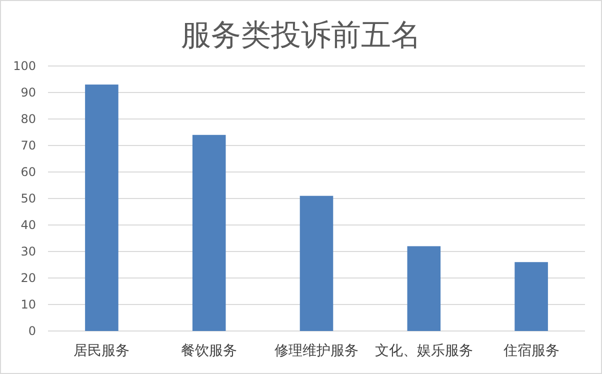  What do you see at coordinates (28, 278) in the screenshot?
I see `y-tick-label: 20` at bounding box center [28, 278].